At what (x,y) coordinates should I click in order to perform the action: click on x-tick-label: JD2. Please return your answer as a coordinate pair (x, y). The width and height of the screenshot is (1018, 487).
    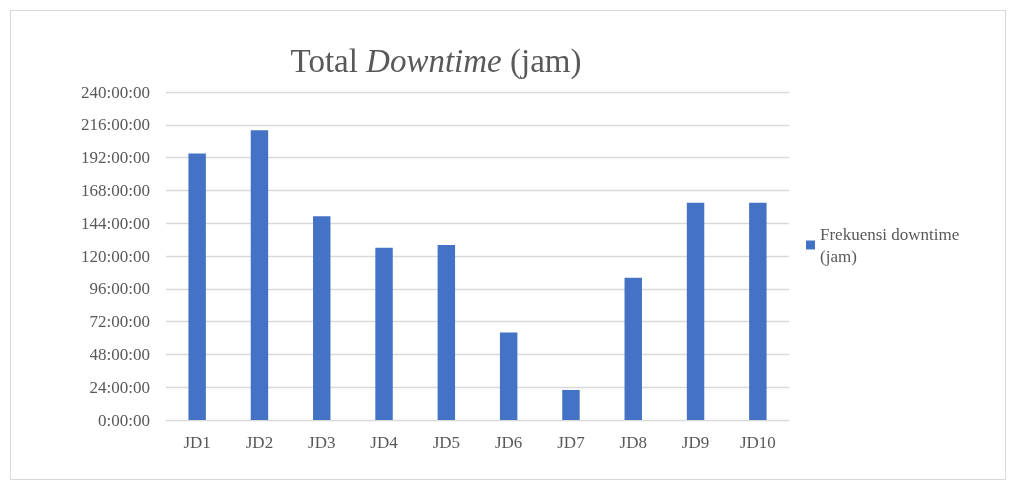
    Looking at the image, I should click on (259, 442).